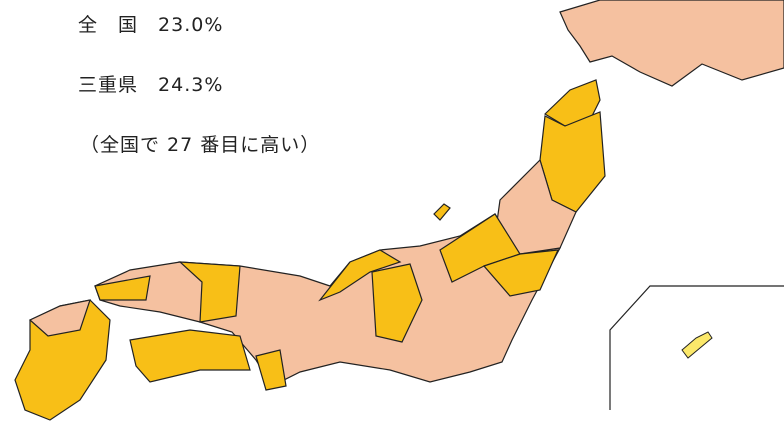 The width and height of the screenshot is (784, 434). What do you see at coordinates (671, 43) in the screenshot?
I see `hokkaido` at bounding box center [671, 43].